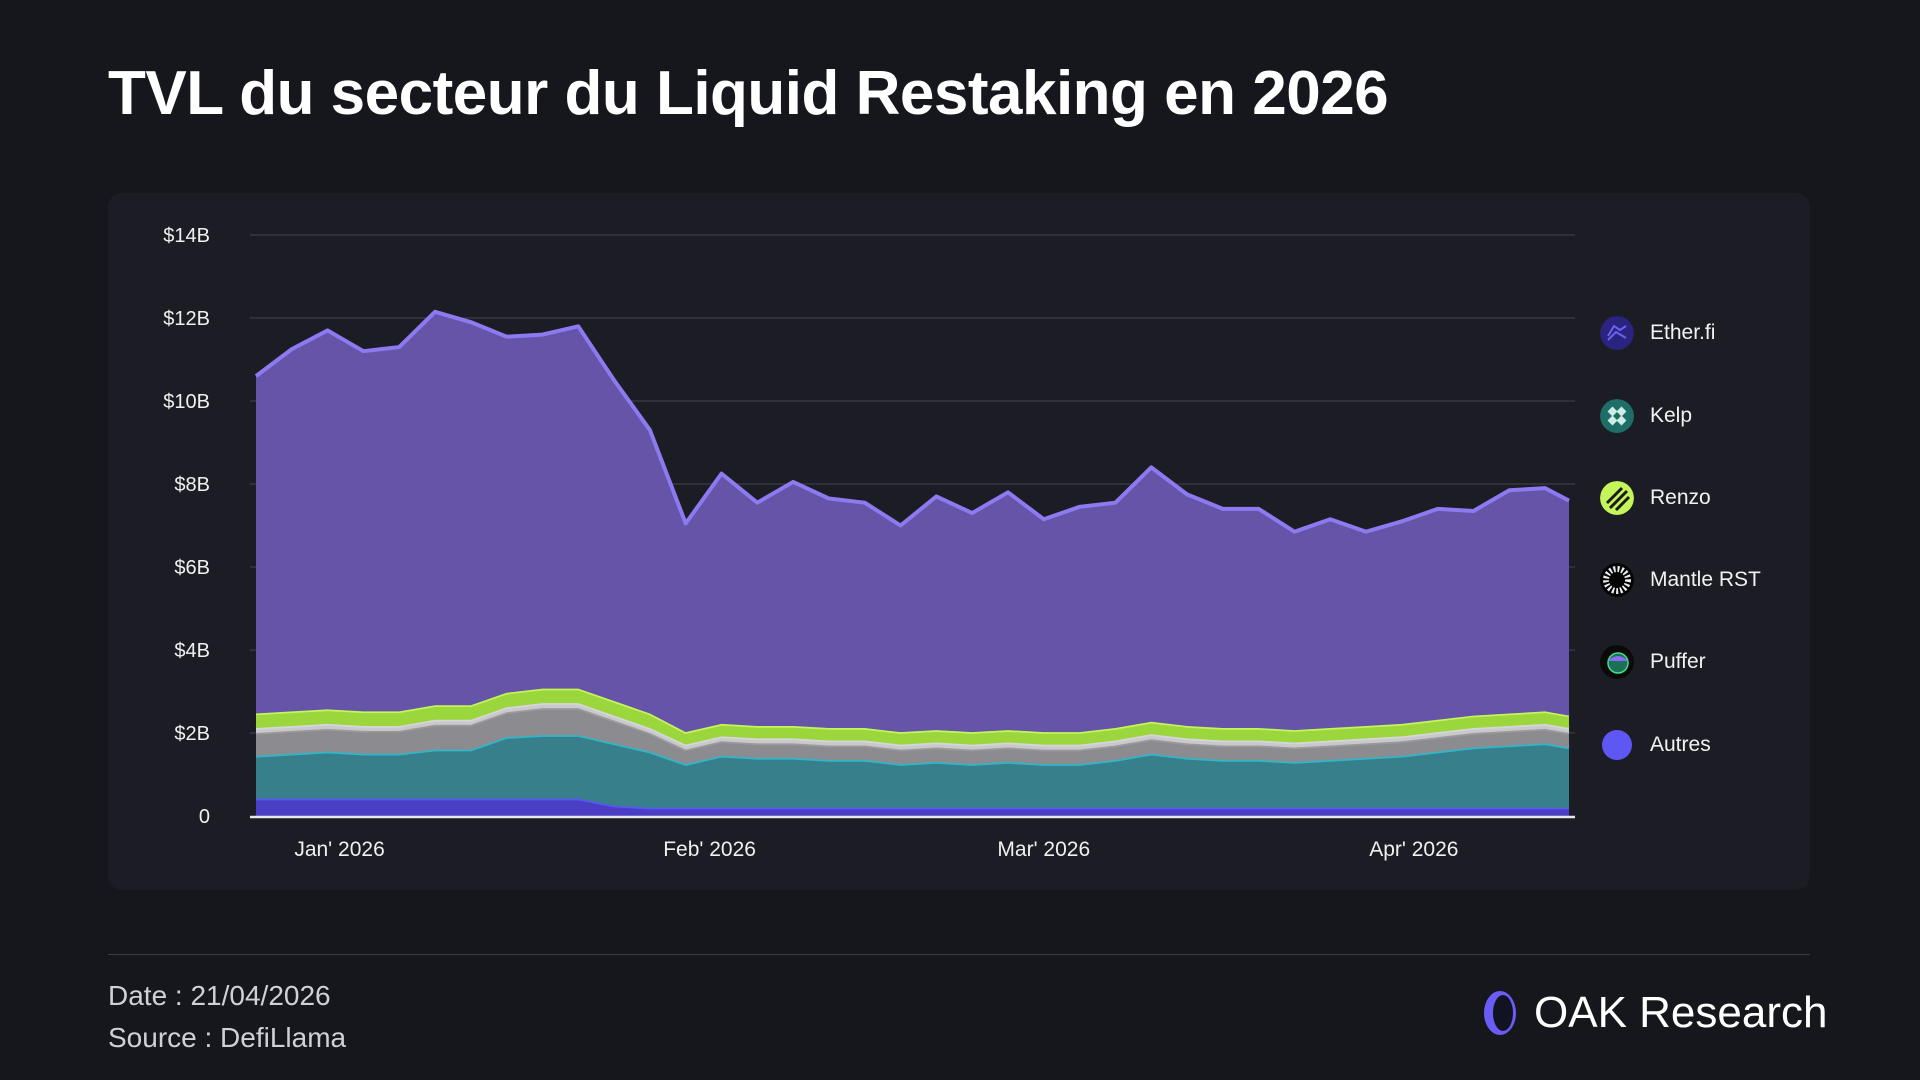  What do you see at coordinates (186, 402) in the screenshot?
I see `y-tick-label: $10B` at bounding box center [186, 402].